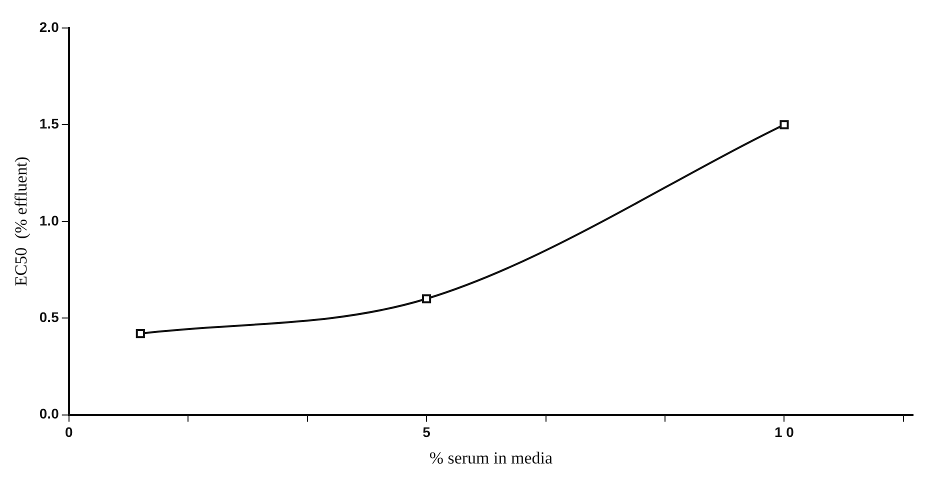  What do you see at coordinates (49, 124) in the screenshot?
I see `y-tick-label: 1.5` at bounding box center [49, 124].